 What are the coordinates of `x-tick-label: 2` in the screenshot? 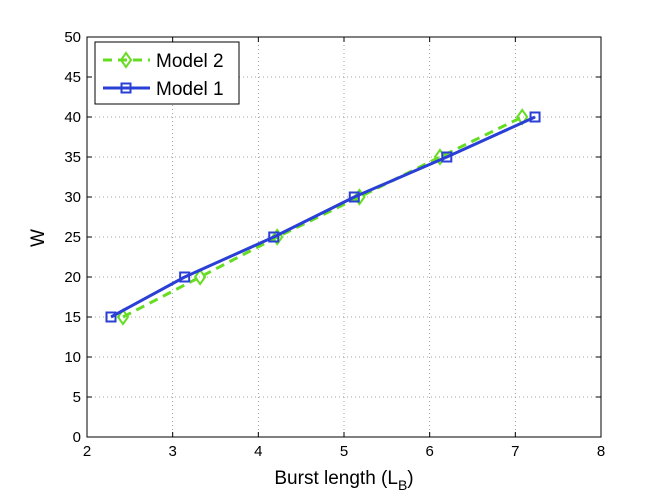 It's located at (87, 451).